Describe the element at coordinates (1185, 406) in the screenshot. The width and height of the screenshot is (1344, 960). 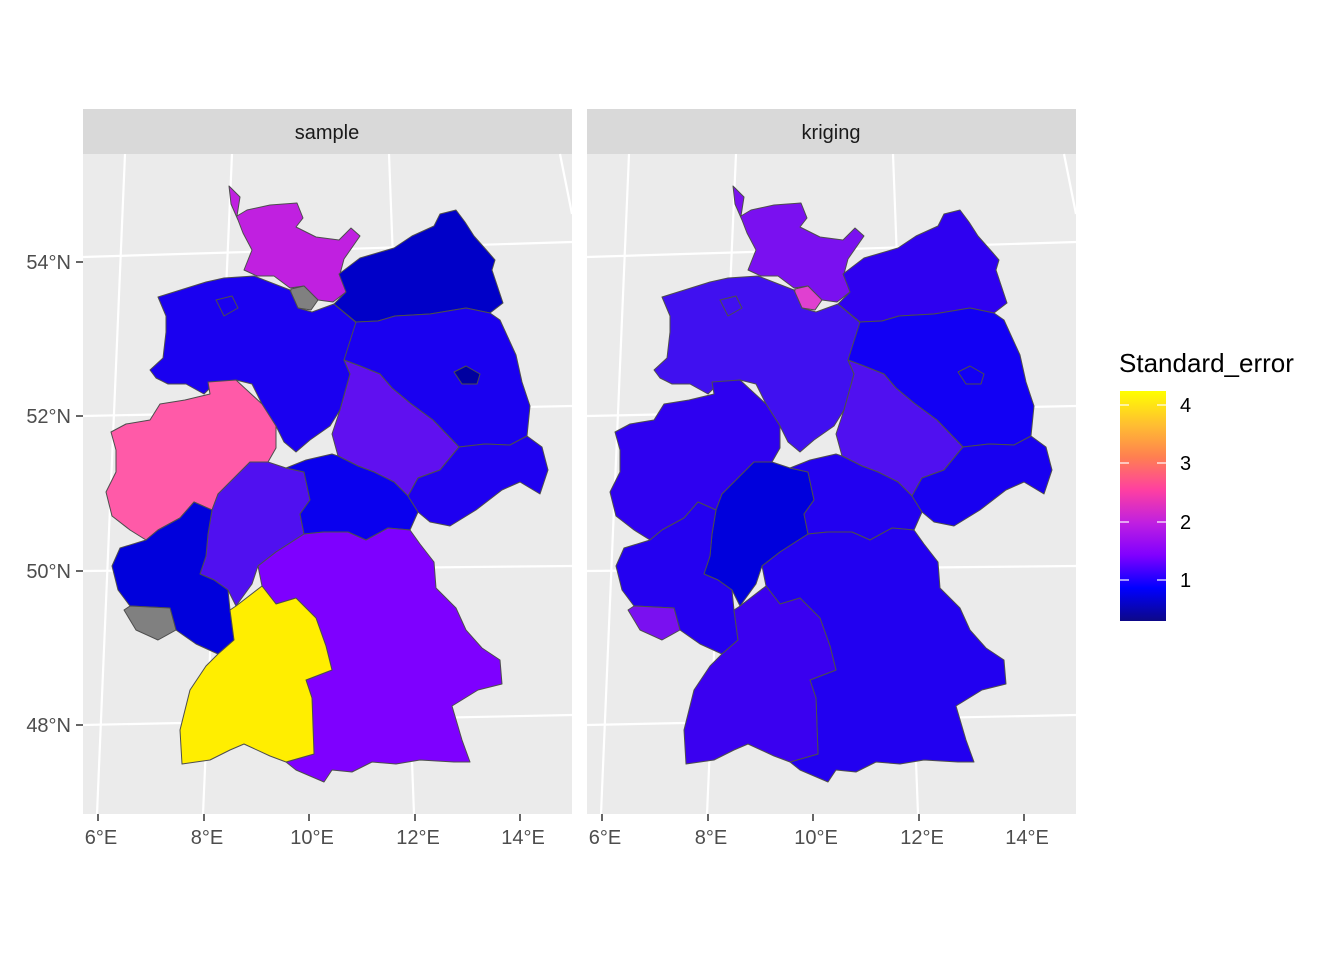
I see `legend-tick-label: 4` at that location.